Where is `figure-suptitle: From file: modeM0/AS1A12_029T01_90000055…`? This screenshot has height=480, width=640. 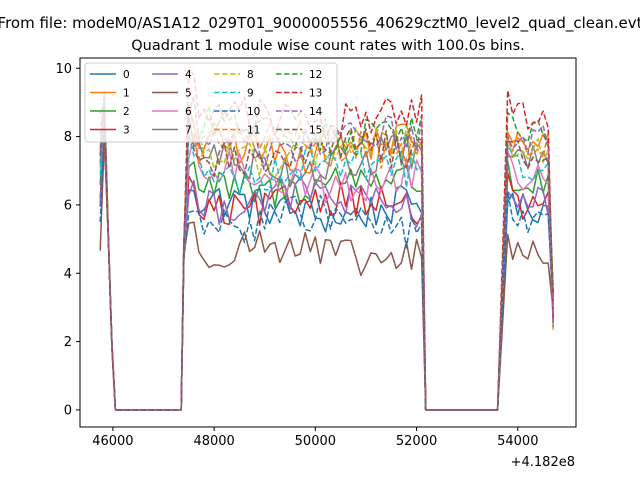
figure-suptitle: From file: modeM0/AS1A12_029T01_90000055… is located at coordinates (320, 23).